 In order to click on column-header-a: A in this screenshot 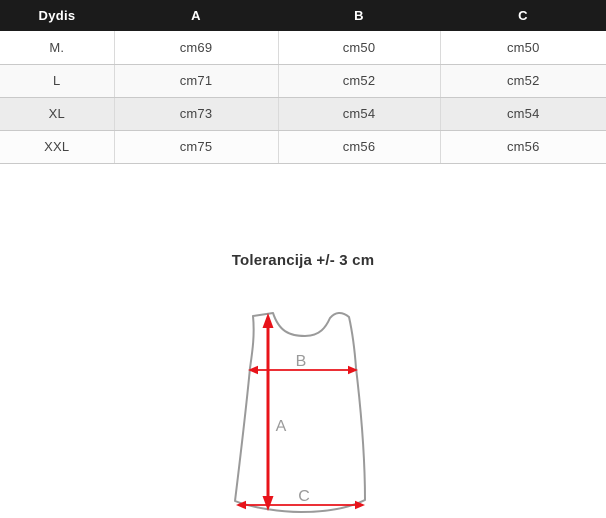, I will do `click(196, 15)`.